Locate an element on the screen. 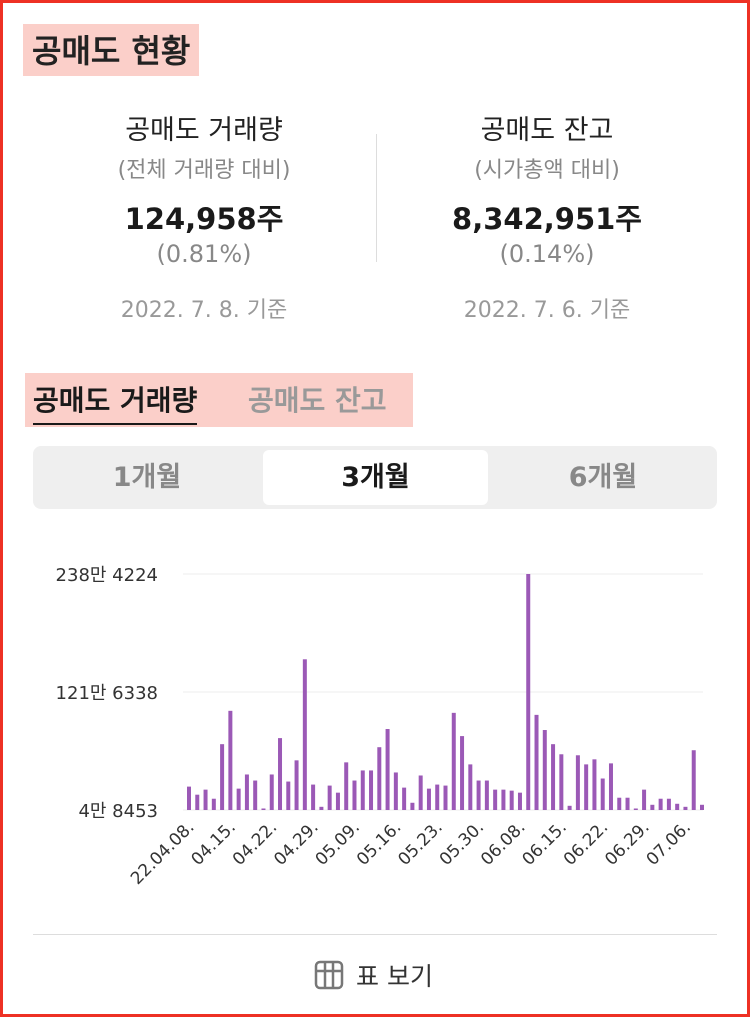 This screenshot has width=750, height=1017. x-tick-label: 05.09. is located at coordinates (338, 843).